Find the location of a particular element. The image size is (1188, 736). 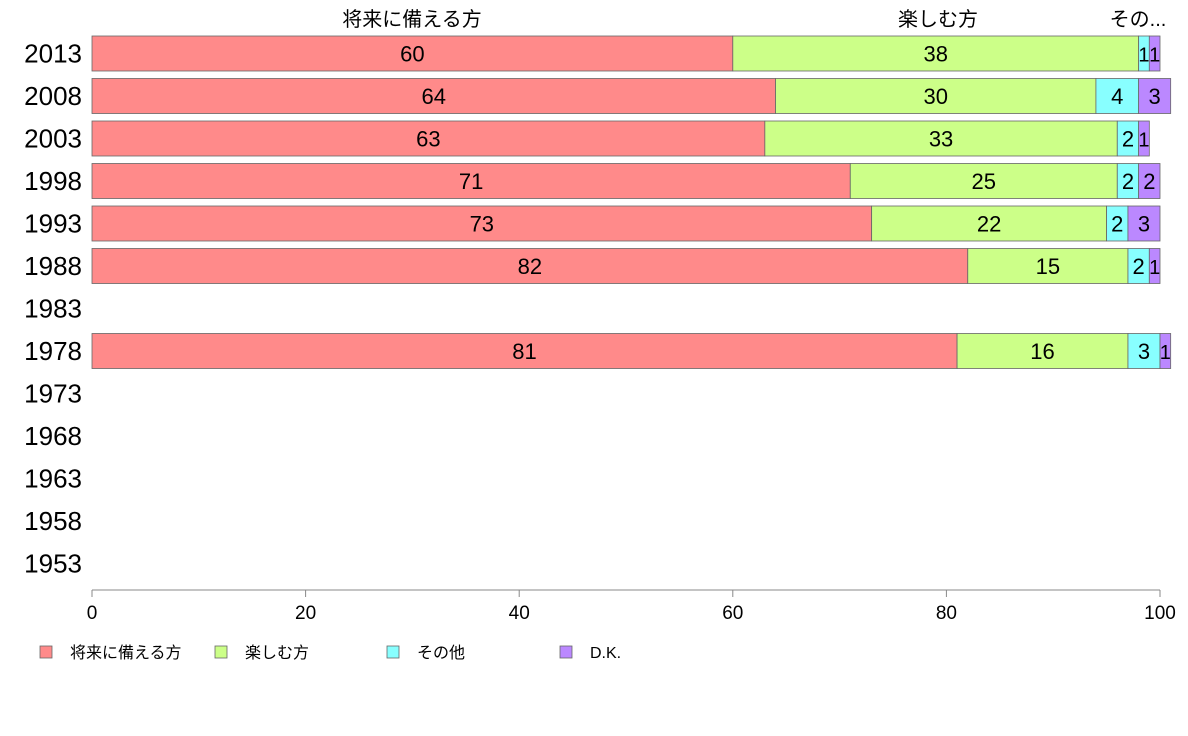

category-label: 1953 is located at coordinates (53, 564).